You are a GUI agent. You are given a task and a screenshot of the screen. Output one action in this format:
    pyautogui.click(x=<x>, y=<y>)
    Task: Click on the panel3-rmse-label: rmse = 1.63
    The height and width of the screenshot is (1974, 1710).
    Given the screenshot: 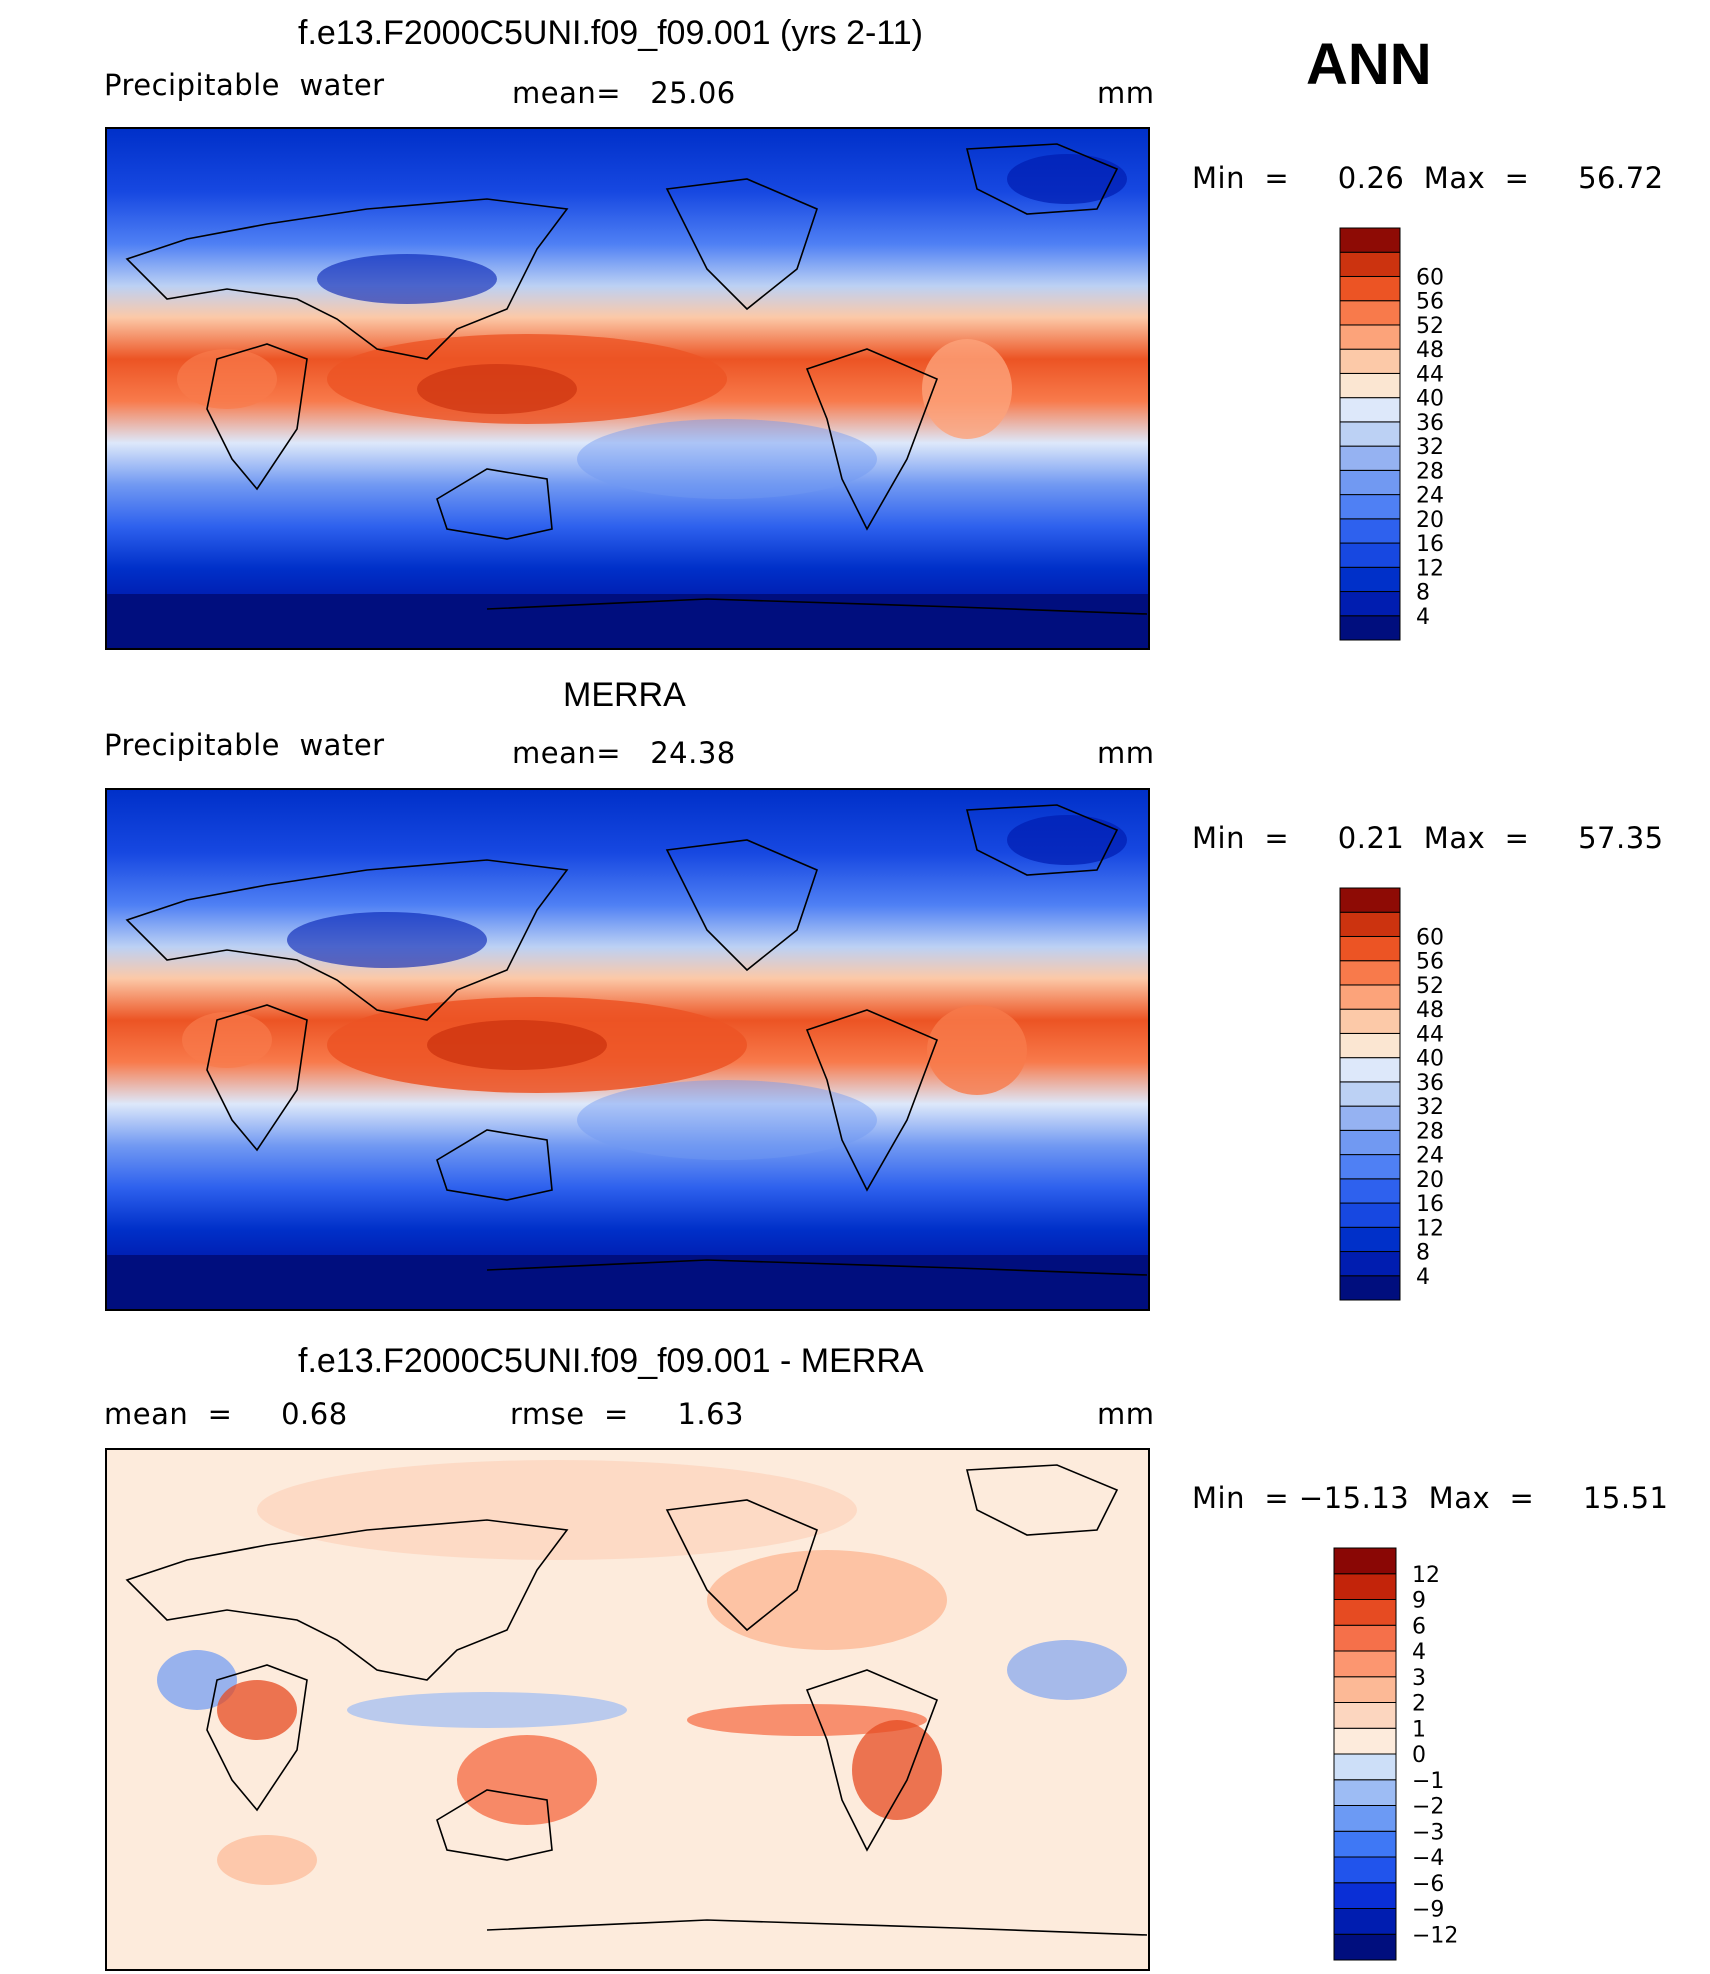 What is the action you would take?
    pyautogui.click(x=627, y=1414)
    